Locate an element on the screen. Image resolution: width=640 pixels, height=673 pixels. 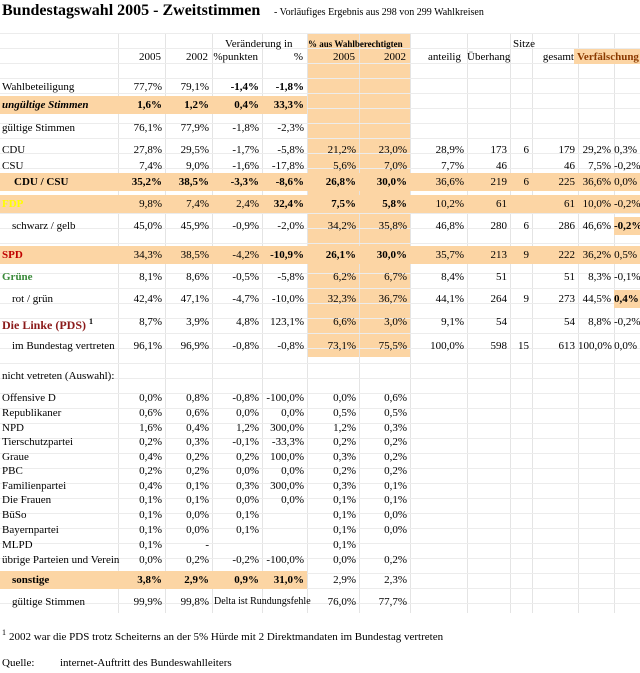
cell: 54 is located at coordinates (501, 322).